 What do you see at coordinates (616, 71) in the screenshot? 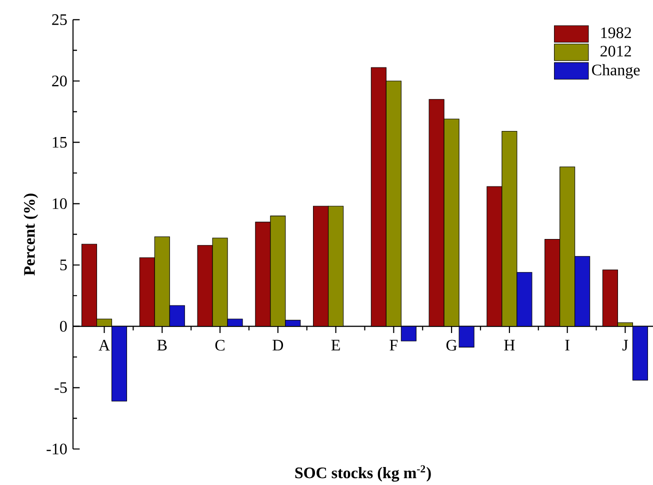
I see `legend-label: Change` at bounding box center [616, 71].